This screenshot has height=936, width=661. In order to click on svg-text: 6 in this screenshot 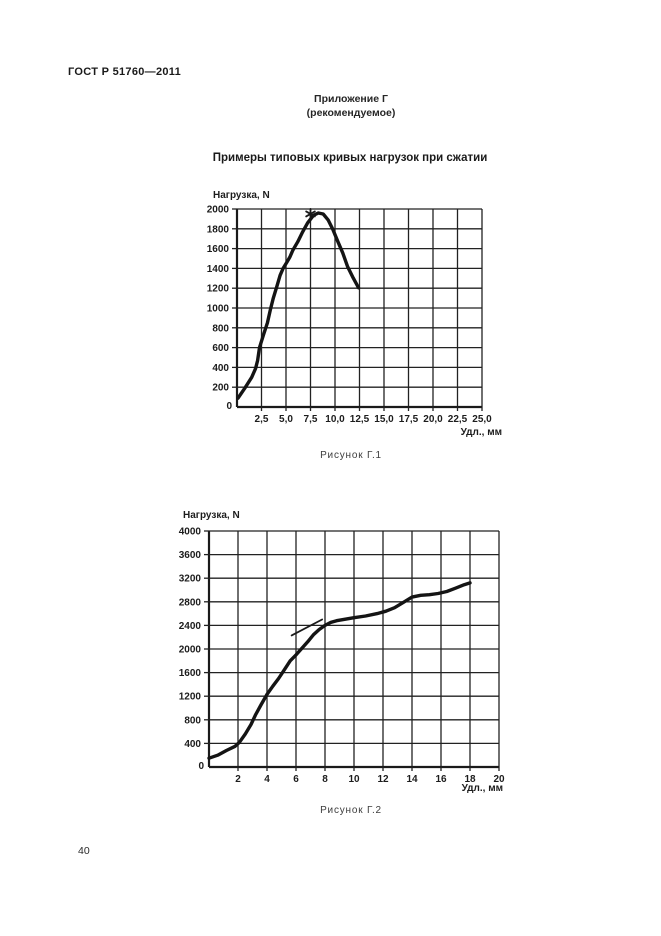, I will do `click(296, 779)`.